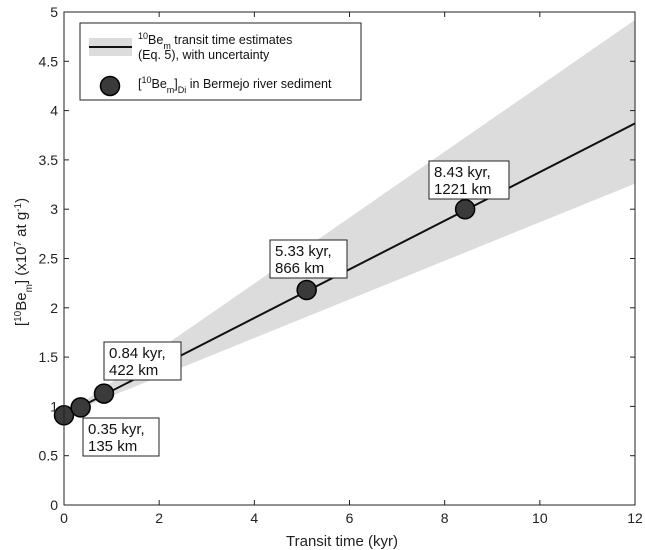 The image size is (645, 550). Describe the element at coordinates (112, 446) in the screenshot. I see `annotation-line2: 135 km` at that location.